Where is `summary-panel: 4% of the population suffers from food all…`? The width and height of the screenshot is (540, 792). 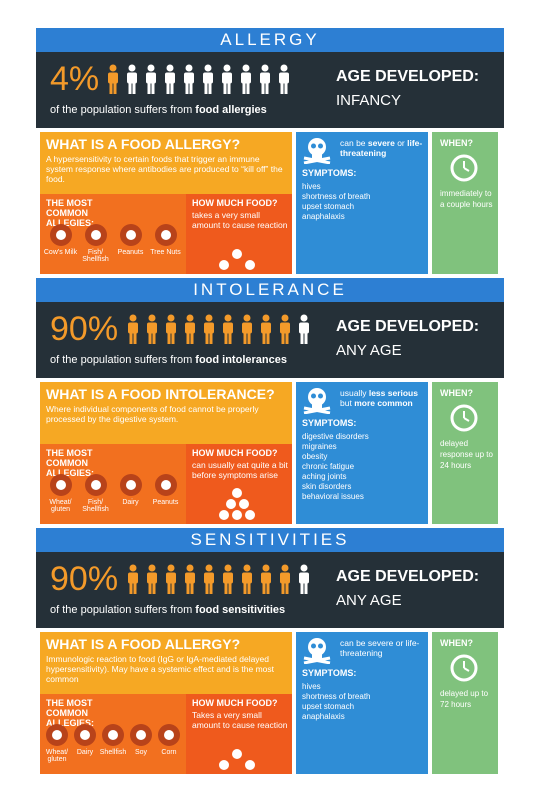 summary-panel: 4% of the population suffers from food all… is located at coordinates (270, 90).